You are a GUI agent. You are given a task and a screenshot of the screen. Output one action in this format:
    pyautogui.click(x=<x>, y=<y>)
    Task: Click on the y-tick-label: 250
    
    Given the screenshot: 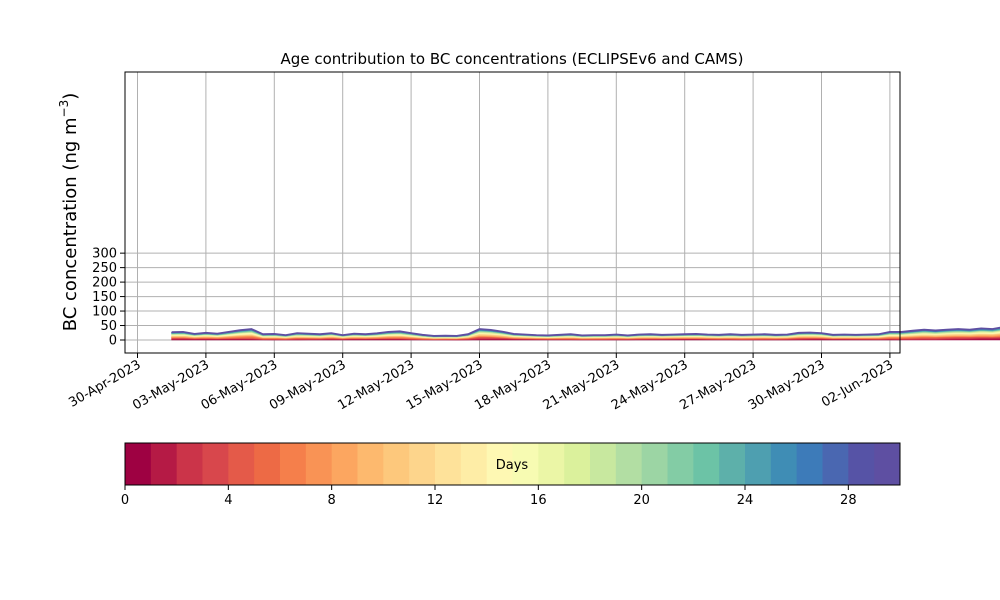 What is the action you would take?
    pyautogui.click(x=104, y=268)
    